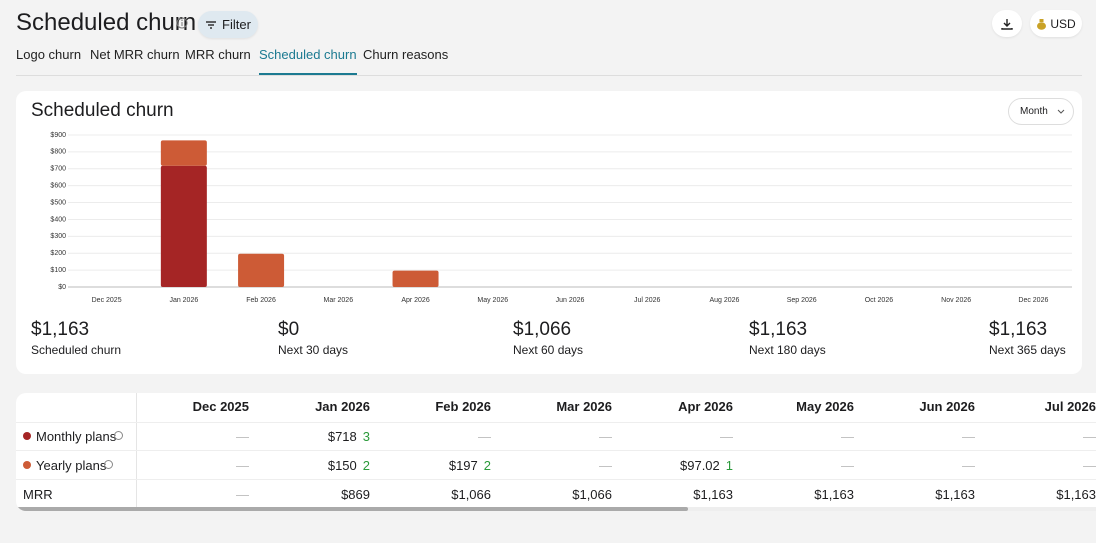  What do you see at coordinates (38, 494) in the screenshot?
I see `row-label: MRR` at bounding box center [38, 494].